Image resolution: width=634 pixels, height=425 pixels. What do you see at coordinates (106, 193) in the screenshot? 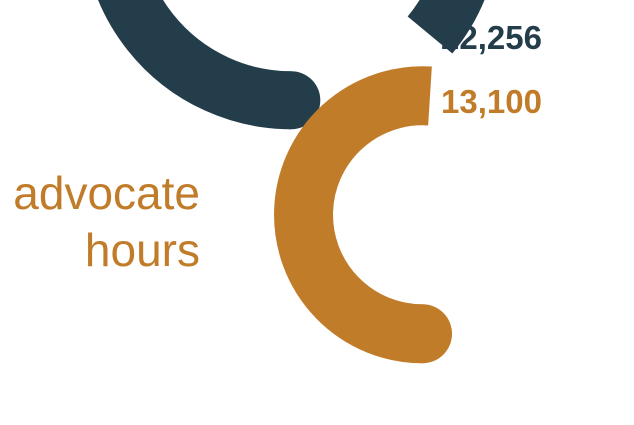
I see `chart-label-line-advocate: advocate` at bounding box center [106, 193].